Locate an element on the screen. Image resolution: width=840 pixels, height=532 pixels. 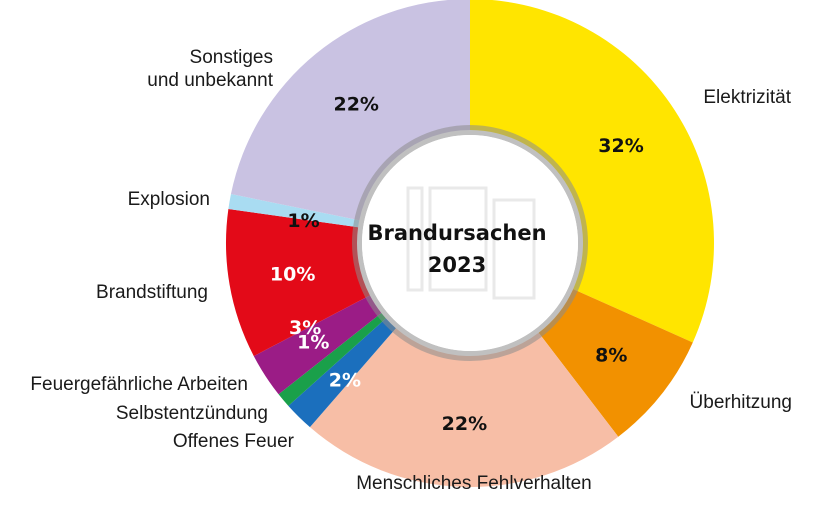
category-label-7: Explosion is located at coordinates (169, 199).